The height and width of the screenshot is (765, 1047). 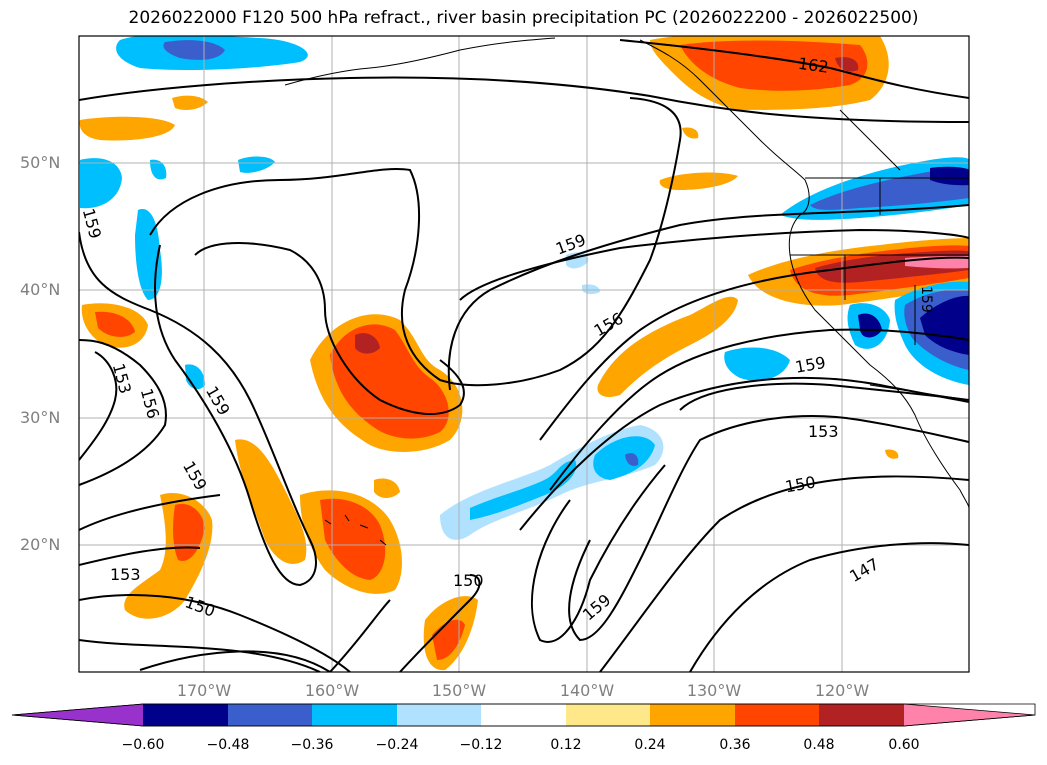 What do you see at coordinates (143, 745) in the screenshot?
I see `colorbar-tick-label: −0.60` at bounding box center [143, 745].